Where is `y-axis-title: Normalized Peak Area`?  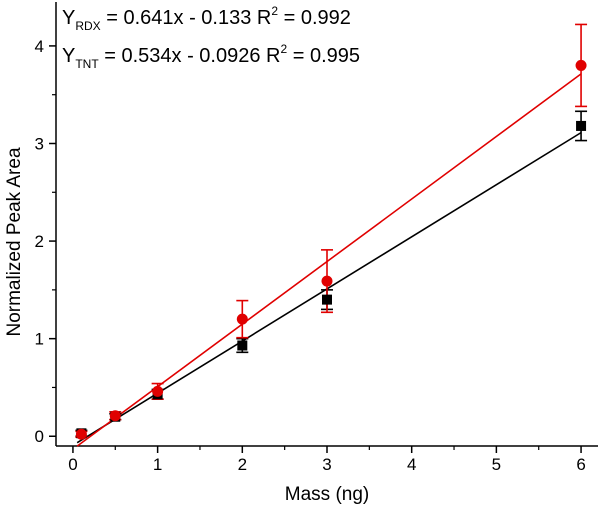
y-axis-title: Normalized Peak Area is located at coordinates (14, 241).